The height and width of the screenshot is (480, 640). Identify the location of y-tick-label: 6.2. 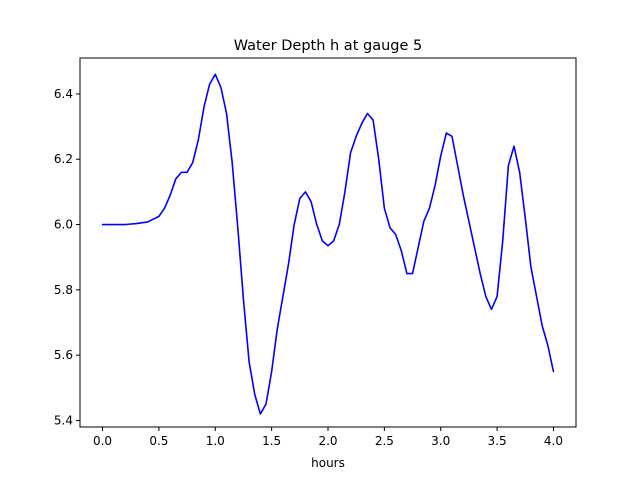
(63, 159).